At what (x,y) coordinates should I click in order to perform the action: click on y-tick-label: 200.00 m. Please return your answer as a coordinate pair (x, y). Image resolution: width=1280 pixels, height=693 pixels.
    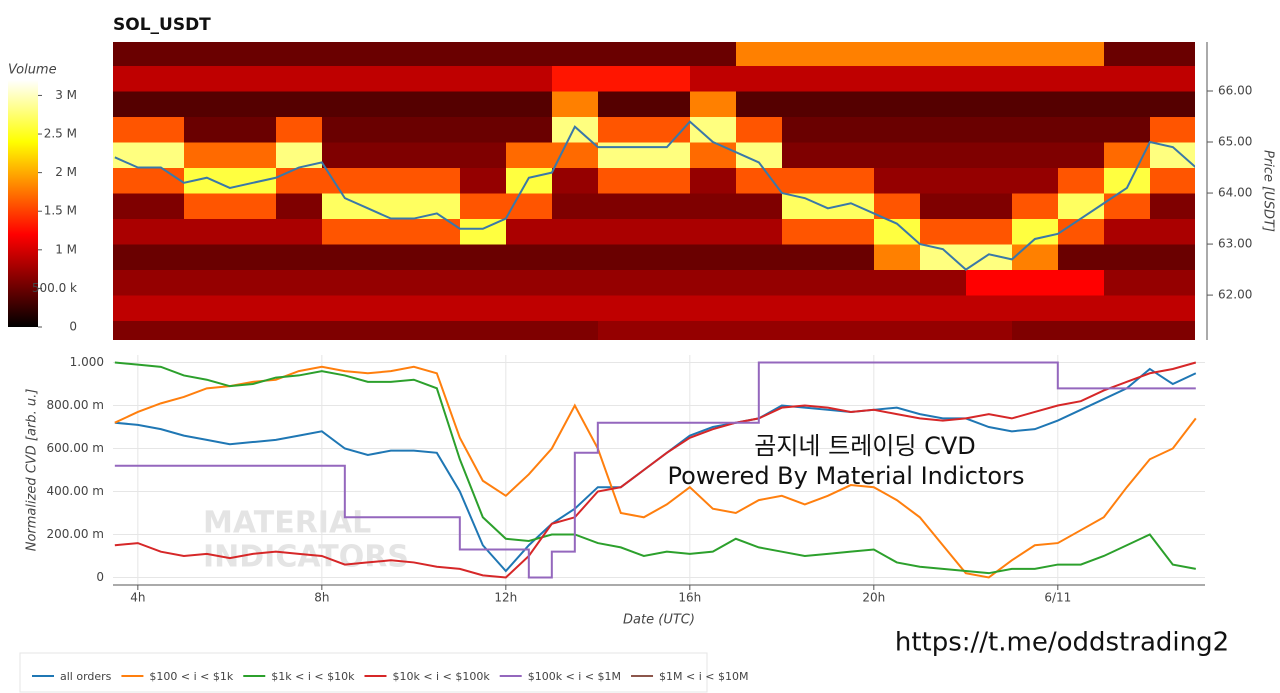
    Looking at the image, I should click on (76, 534).